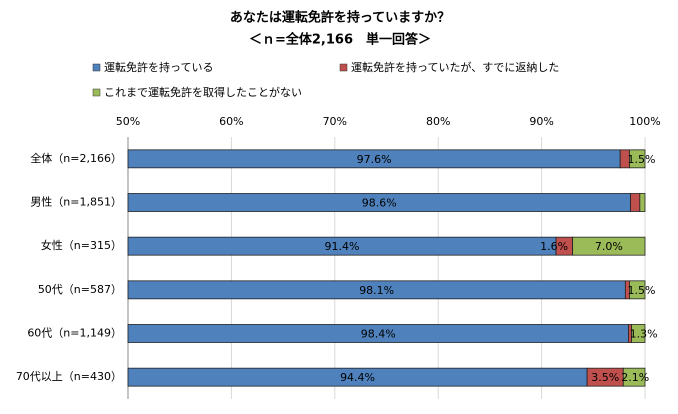 The width and height of the screenshot is (678, 414). I want to click on data-label: 94.4%, so click(357, 377).